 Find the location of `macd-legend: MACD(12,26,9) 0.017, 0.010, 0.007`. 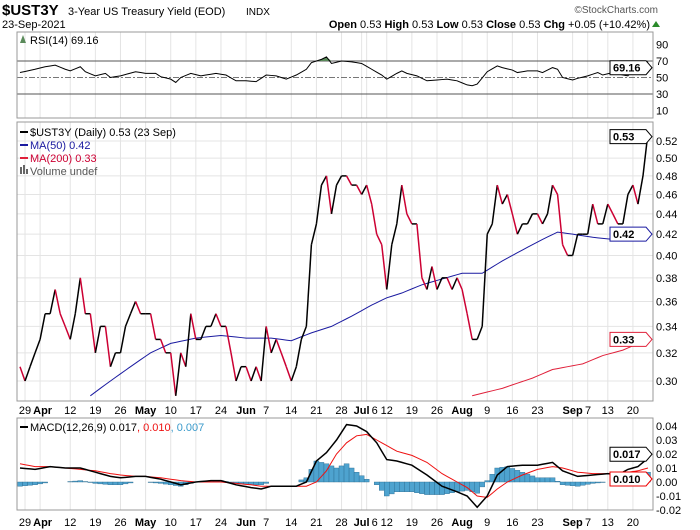

macd-legend: MACD(12,26,9) 0.017, 0.010, 0.007 is located at coordinates (117, 428).